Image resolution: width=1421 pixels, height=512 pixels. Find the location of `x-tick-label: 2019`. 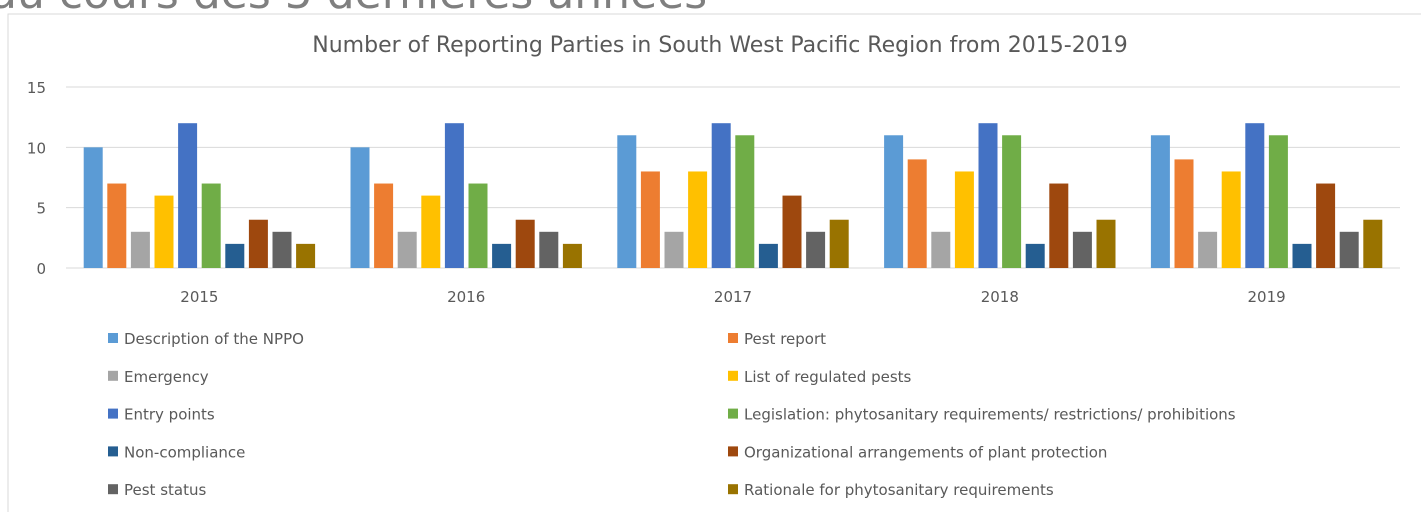

x-tick-label: 2019 is located at coordinates (1267, 297).